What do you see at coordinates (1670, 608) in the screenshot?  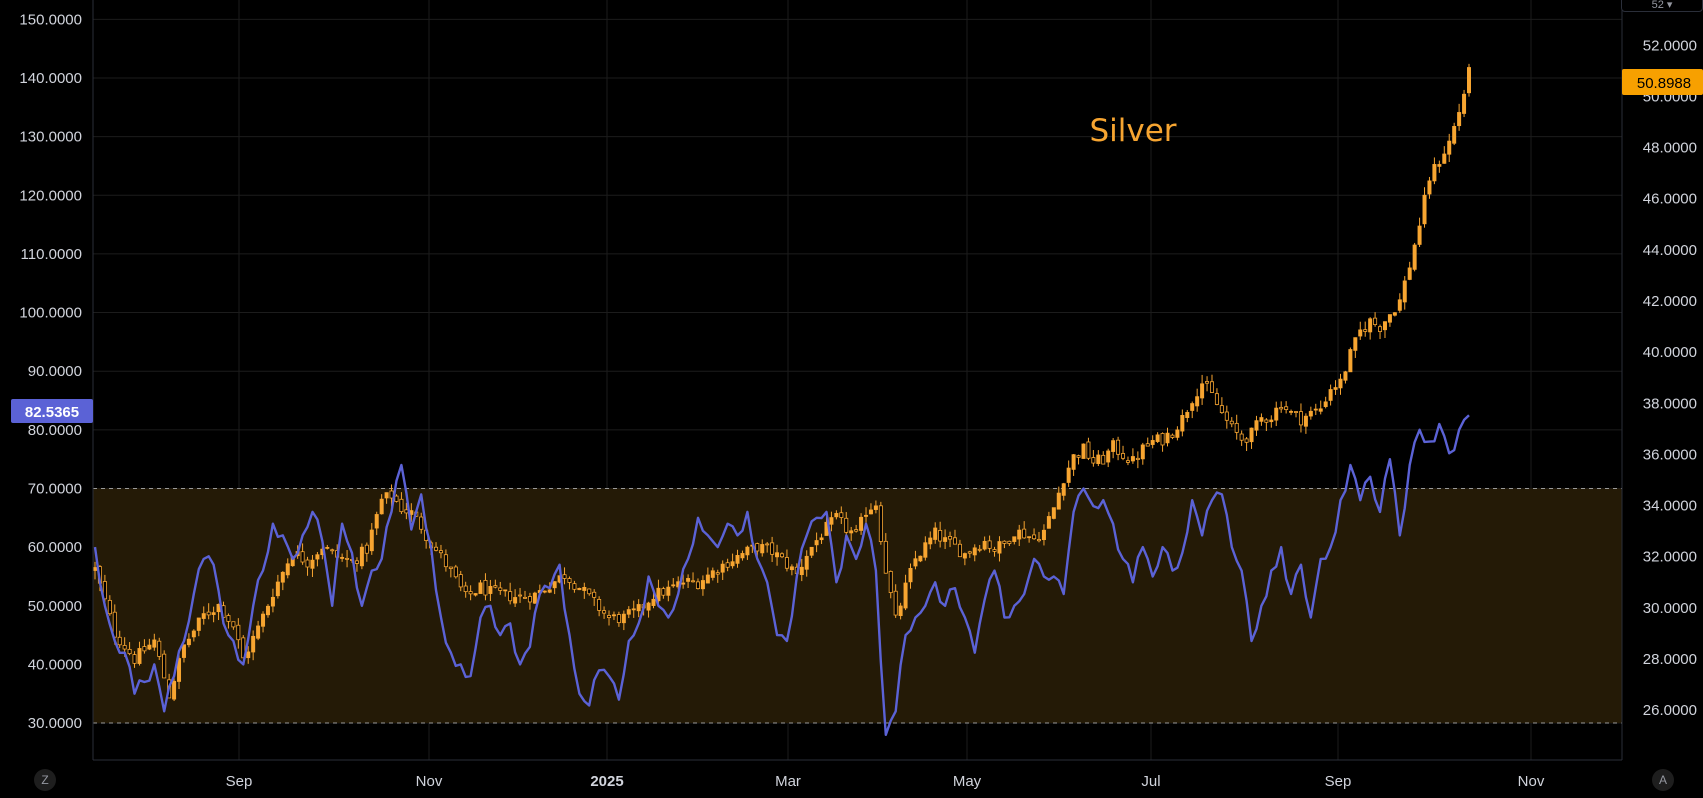 I see `right-tick-label: 30.0000` at bounding box center [1670, 608].